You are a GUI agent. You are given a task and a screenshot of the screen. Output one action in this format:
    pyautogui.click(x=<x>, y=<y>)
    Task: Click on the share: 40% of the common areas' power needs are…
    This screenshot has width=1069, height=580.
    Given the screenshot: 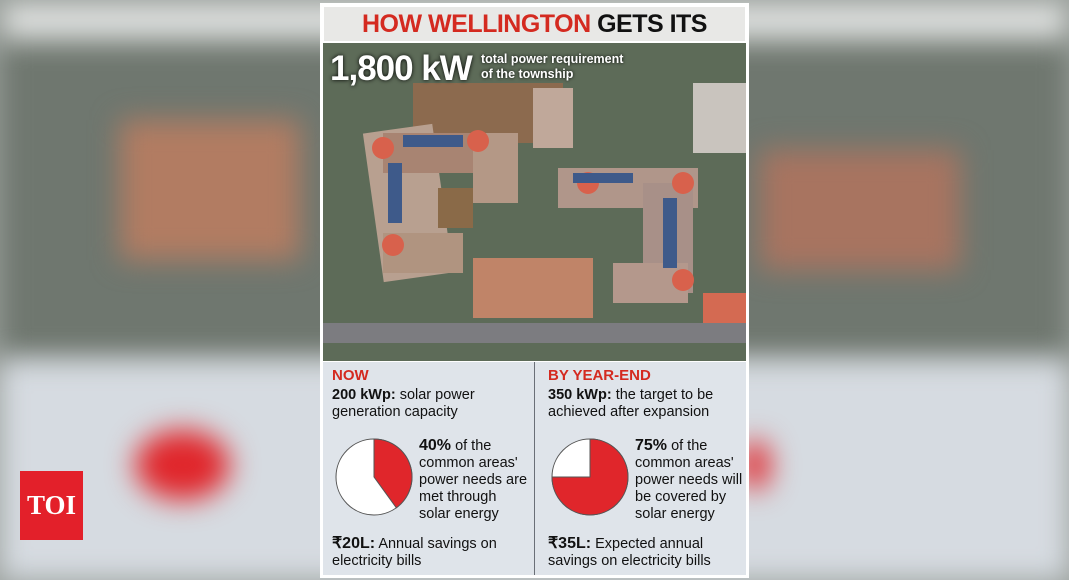 What is the action you would take?
    pyautogui.click(x=475, y=480)
    